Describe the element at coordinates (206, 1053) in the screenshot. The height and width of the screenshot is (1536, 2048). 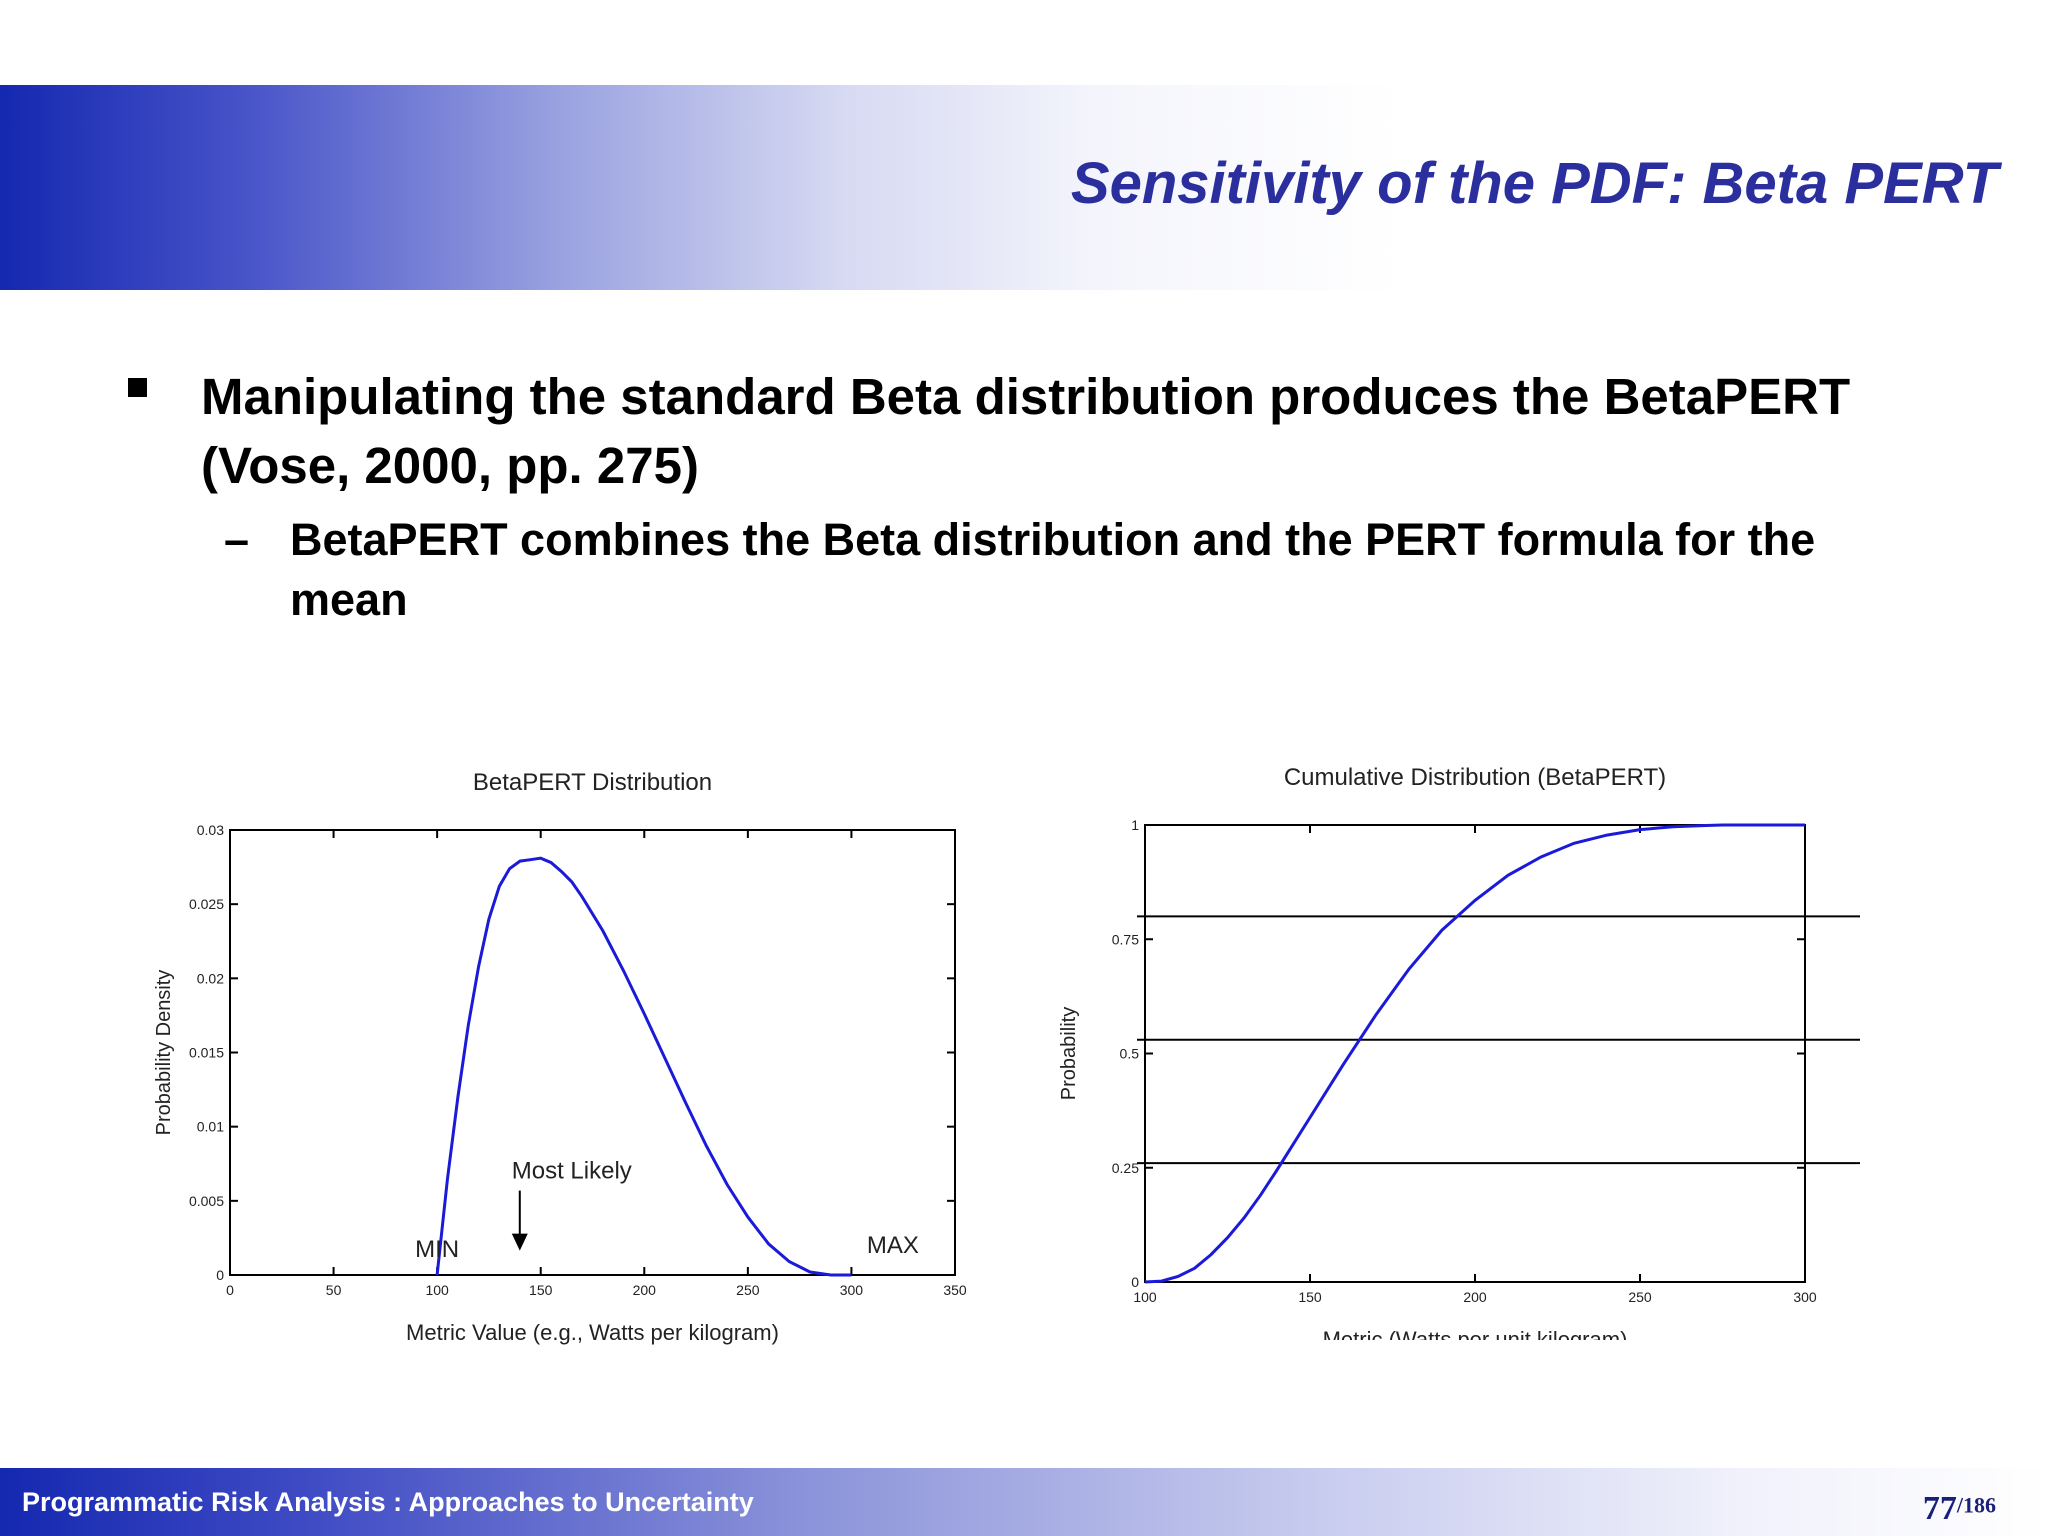
I see `y-tick-label: 0.015` at that location.